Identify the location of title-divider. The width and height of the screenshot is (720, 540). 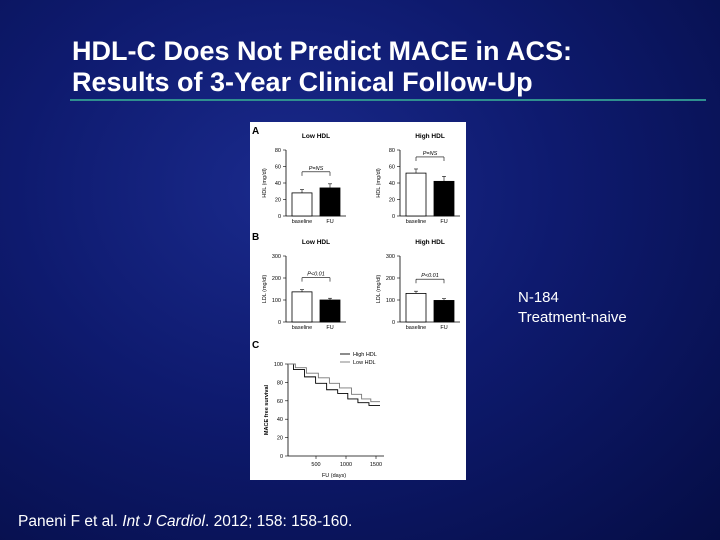
(388, 100).